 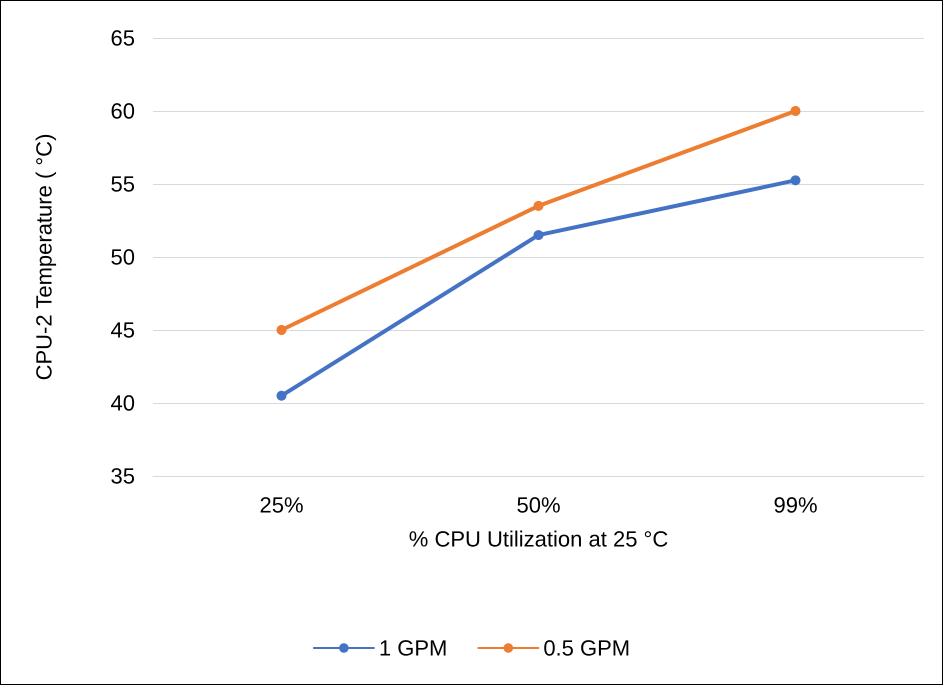 What do you see at coordinates (538, 539) in the screenshot?
I see `x-axis-title: % CPU Utilization at 25 °C` at bounding box center [538, 539].